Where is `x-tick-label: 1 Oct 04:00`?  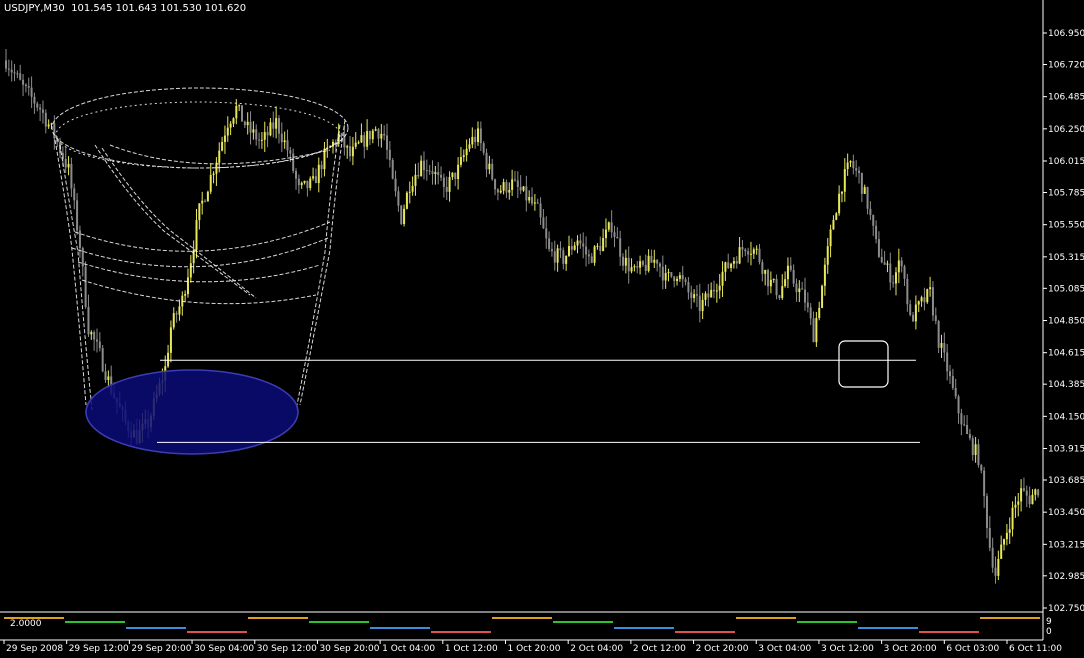 x-tick-label: 1 Oct 04:00 is located at coordinates (408, 649).